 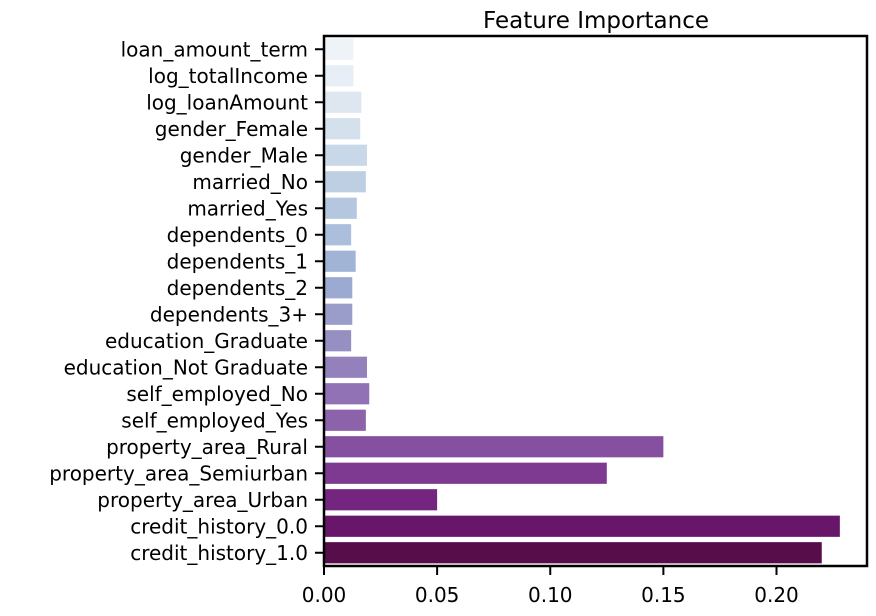 What do you see at coordinates (244, 155) in the screenshot?
I see `y-tick-label: gender_Male` at bounding box center [244, 155].